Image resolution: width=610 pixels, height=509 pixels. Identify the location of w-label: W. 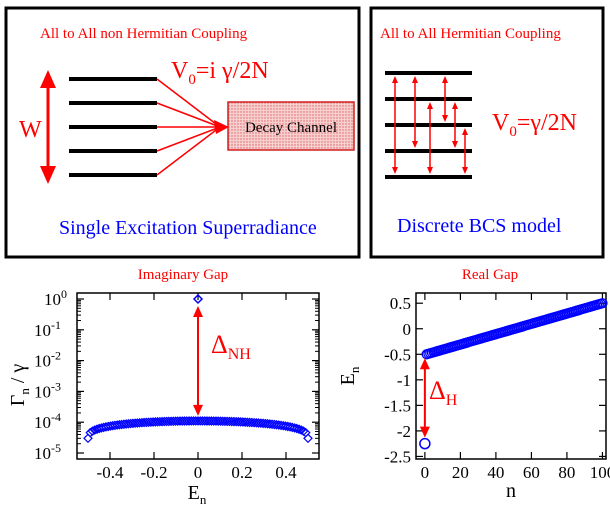
(30, 130).